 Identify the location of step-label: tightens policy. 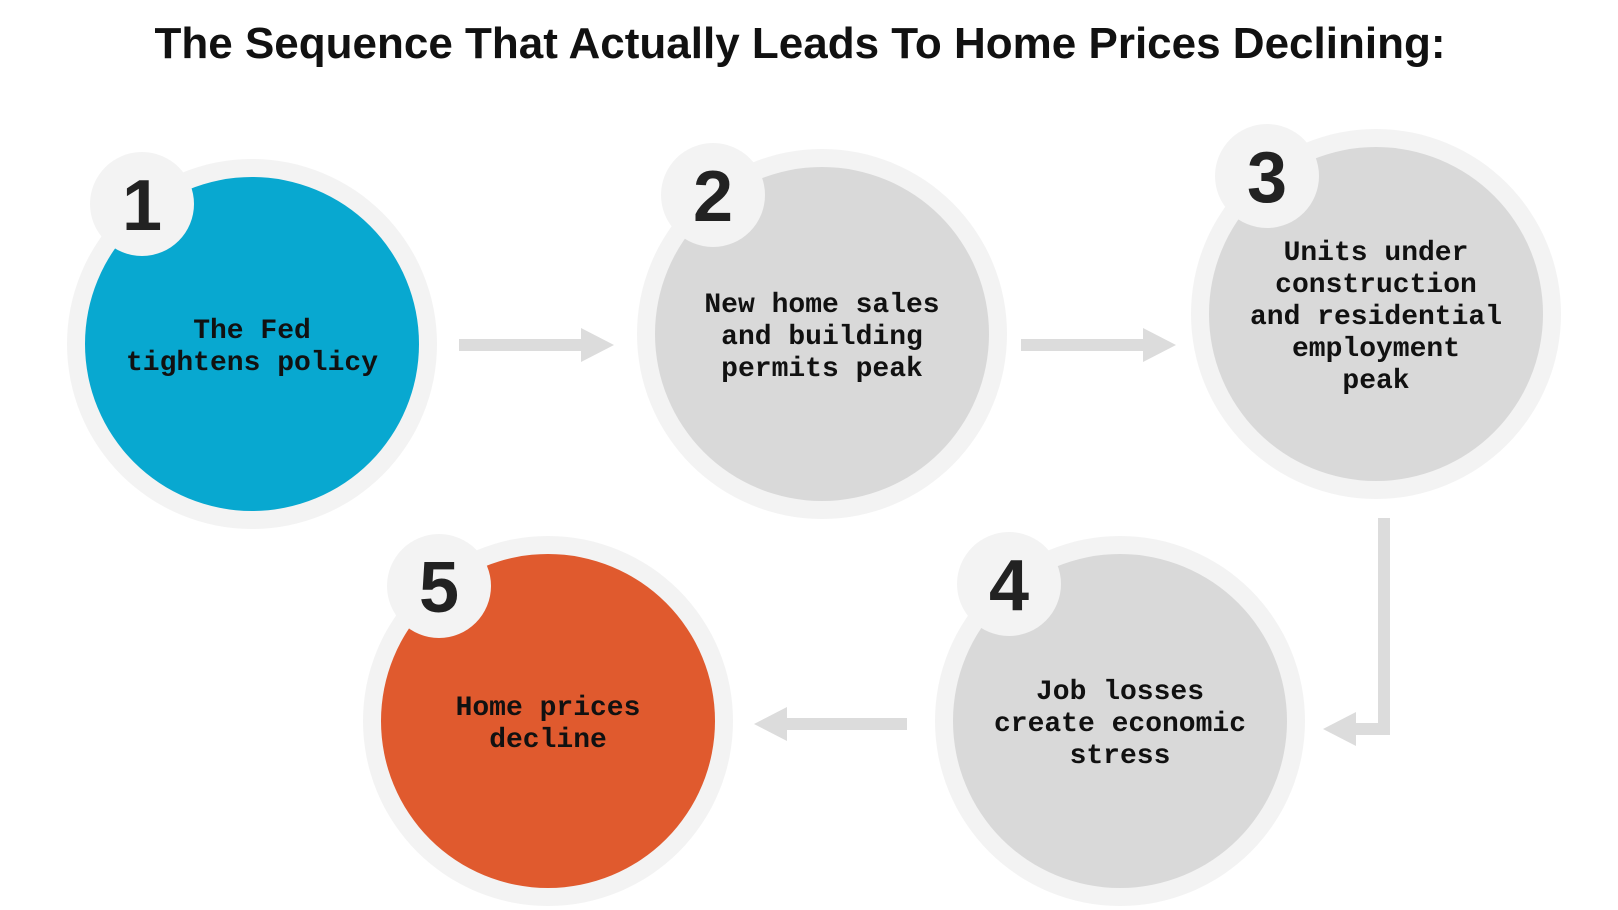
(252, 363).